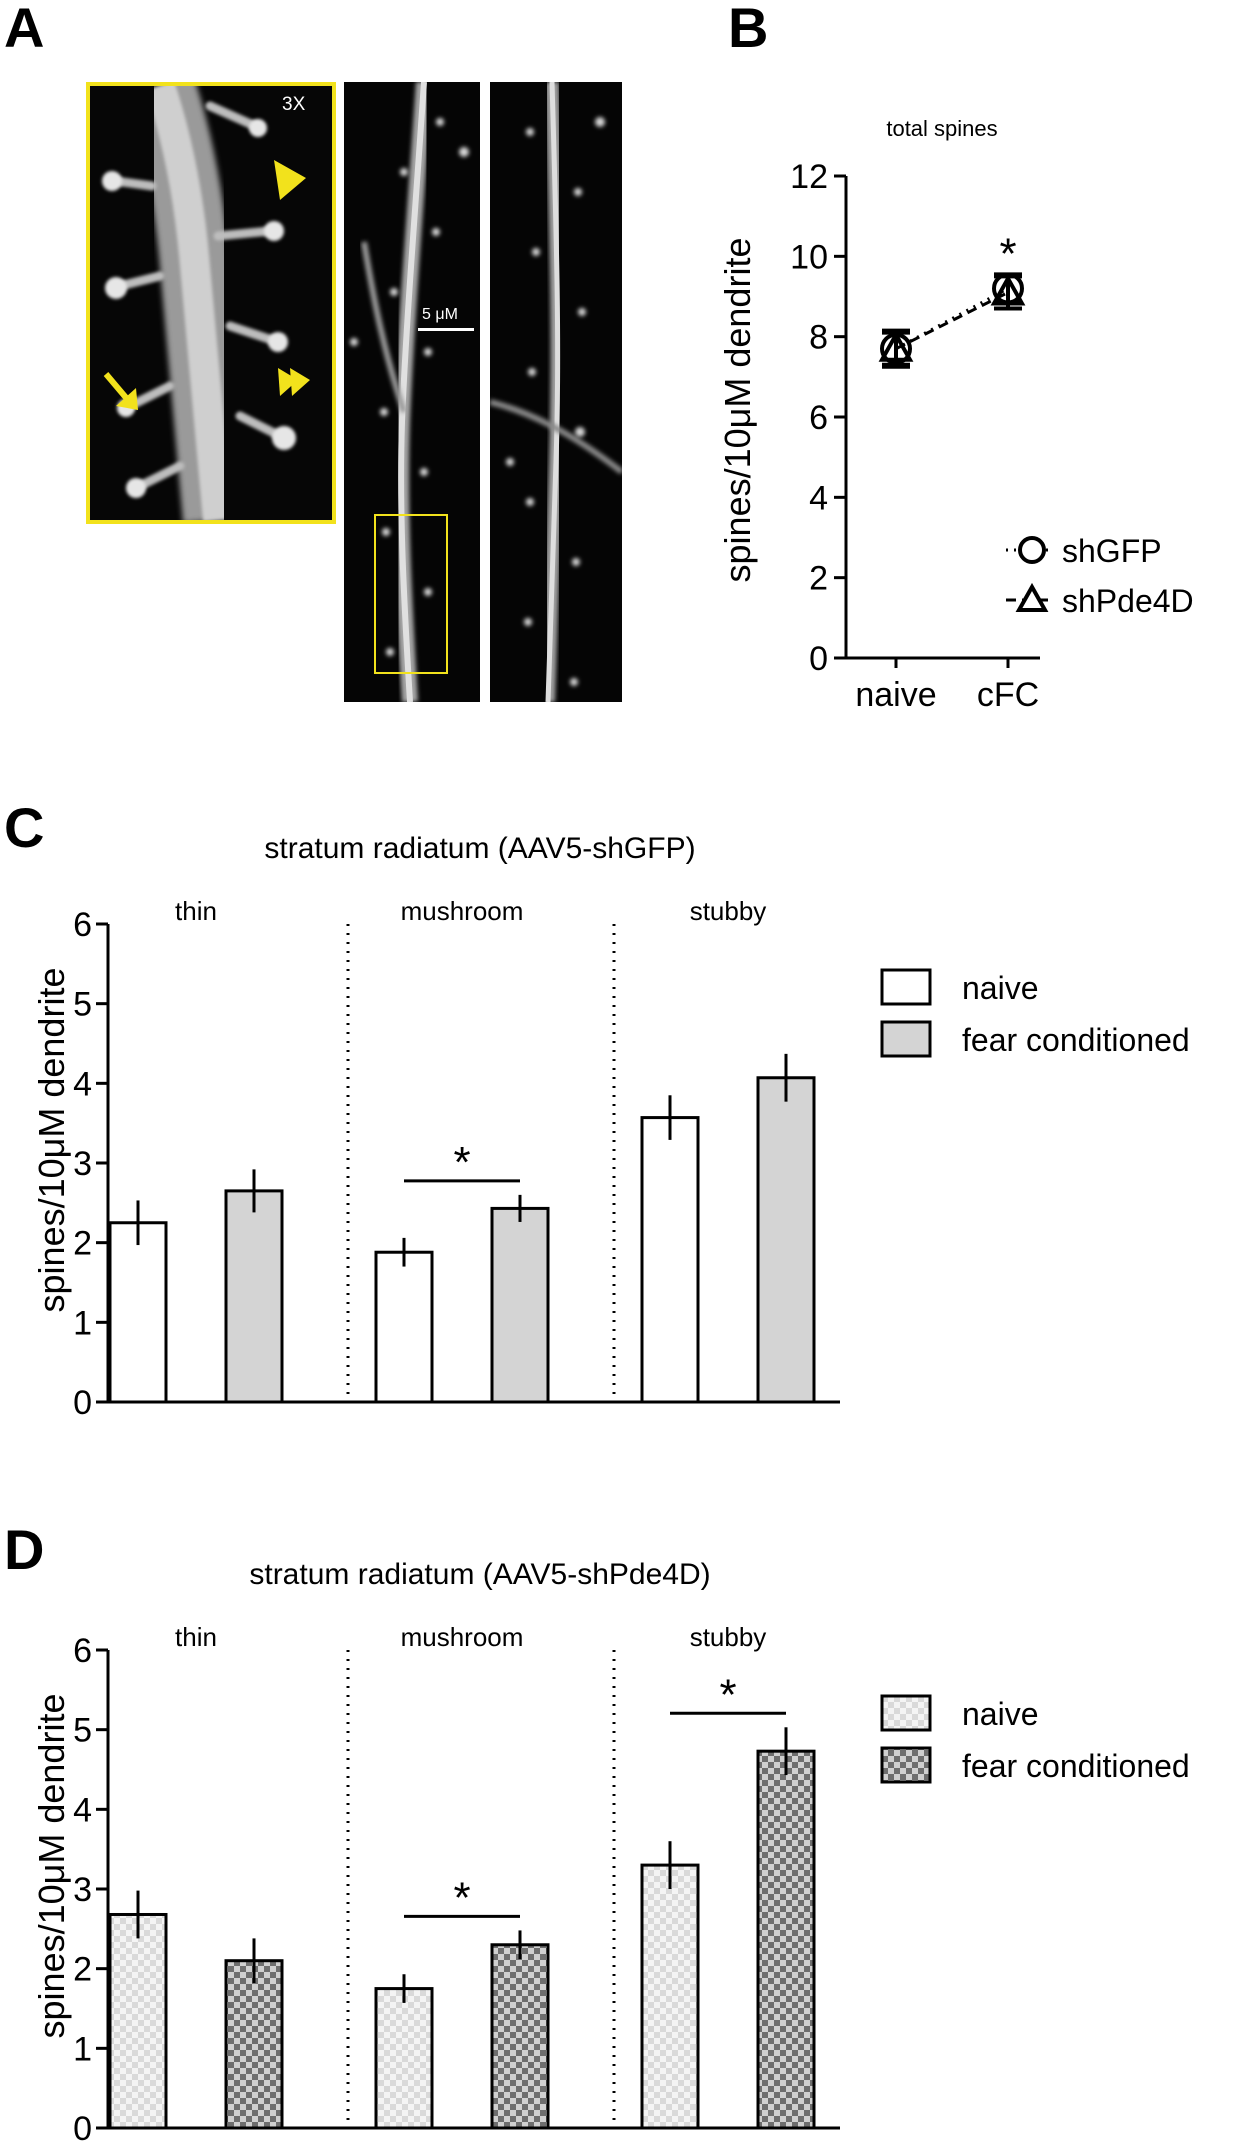 The image size is (1250, 2154). What do you see at coordinates (1128, 601) in the screenshot?
I see `chart-b-legend-label: shPde4D` at bounding box center [1128, 601].